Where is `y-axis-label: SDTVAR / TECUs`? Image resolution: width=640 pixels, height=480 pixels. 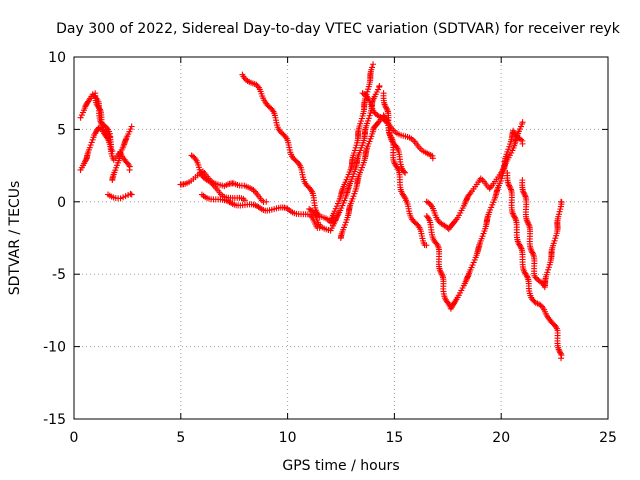 y-axis-label: SDTVAR / TECUs is located at coordinates (15, 238).